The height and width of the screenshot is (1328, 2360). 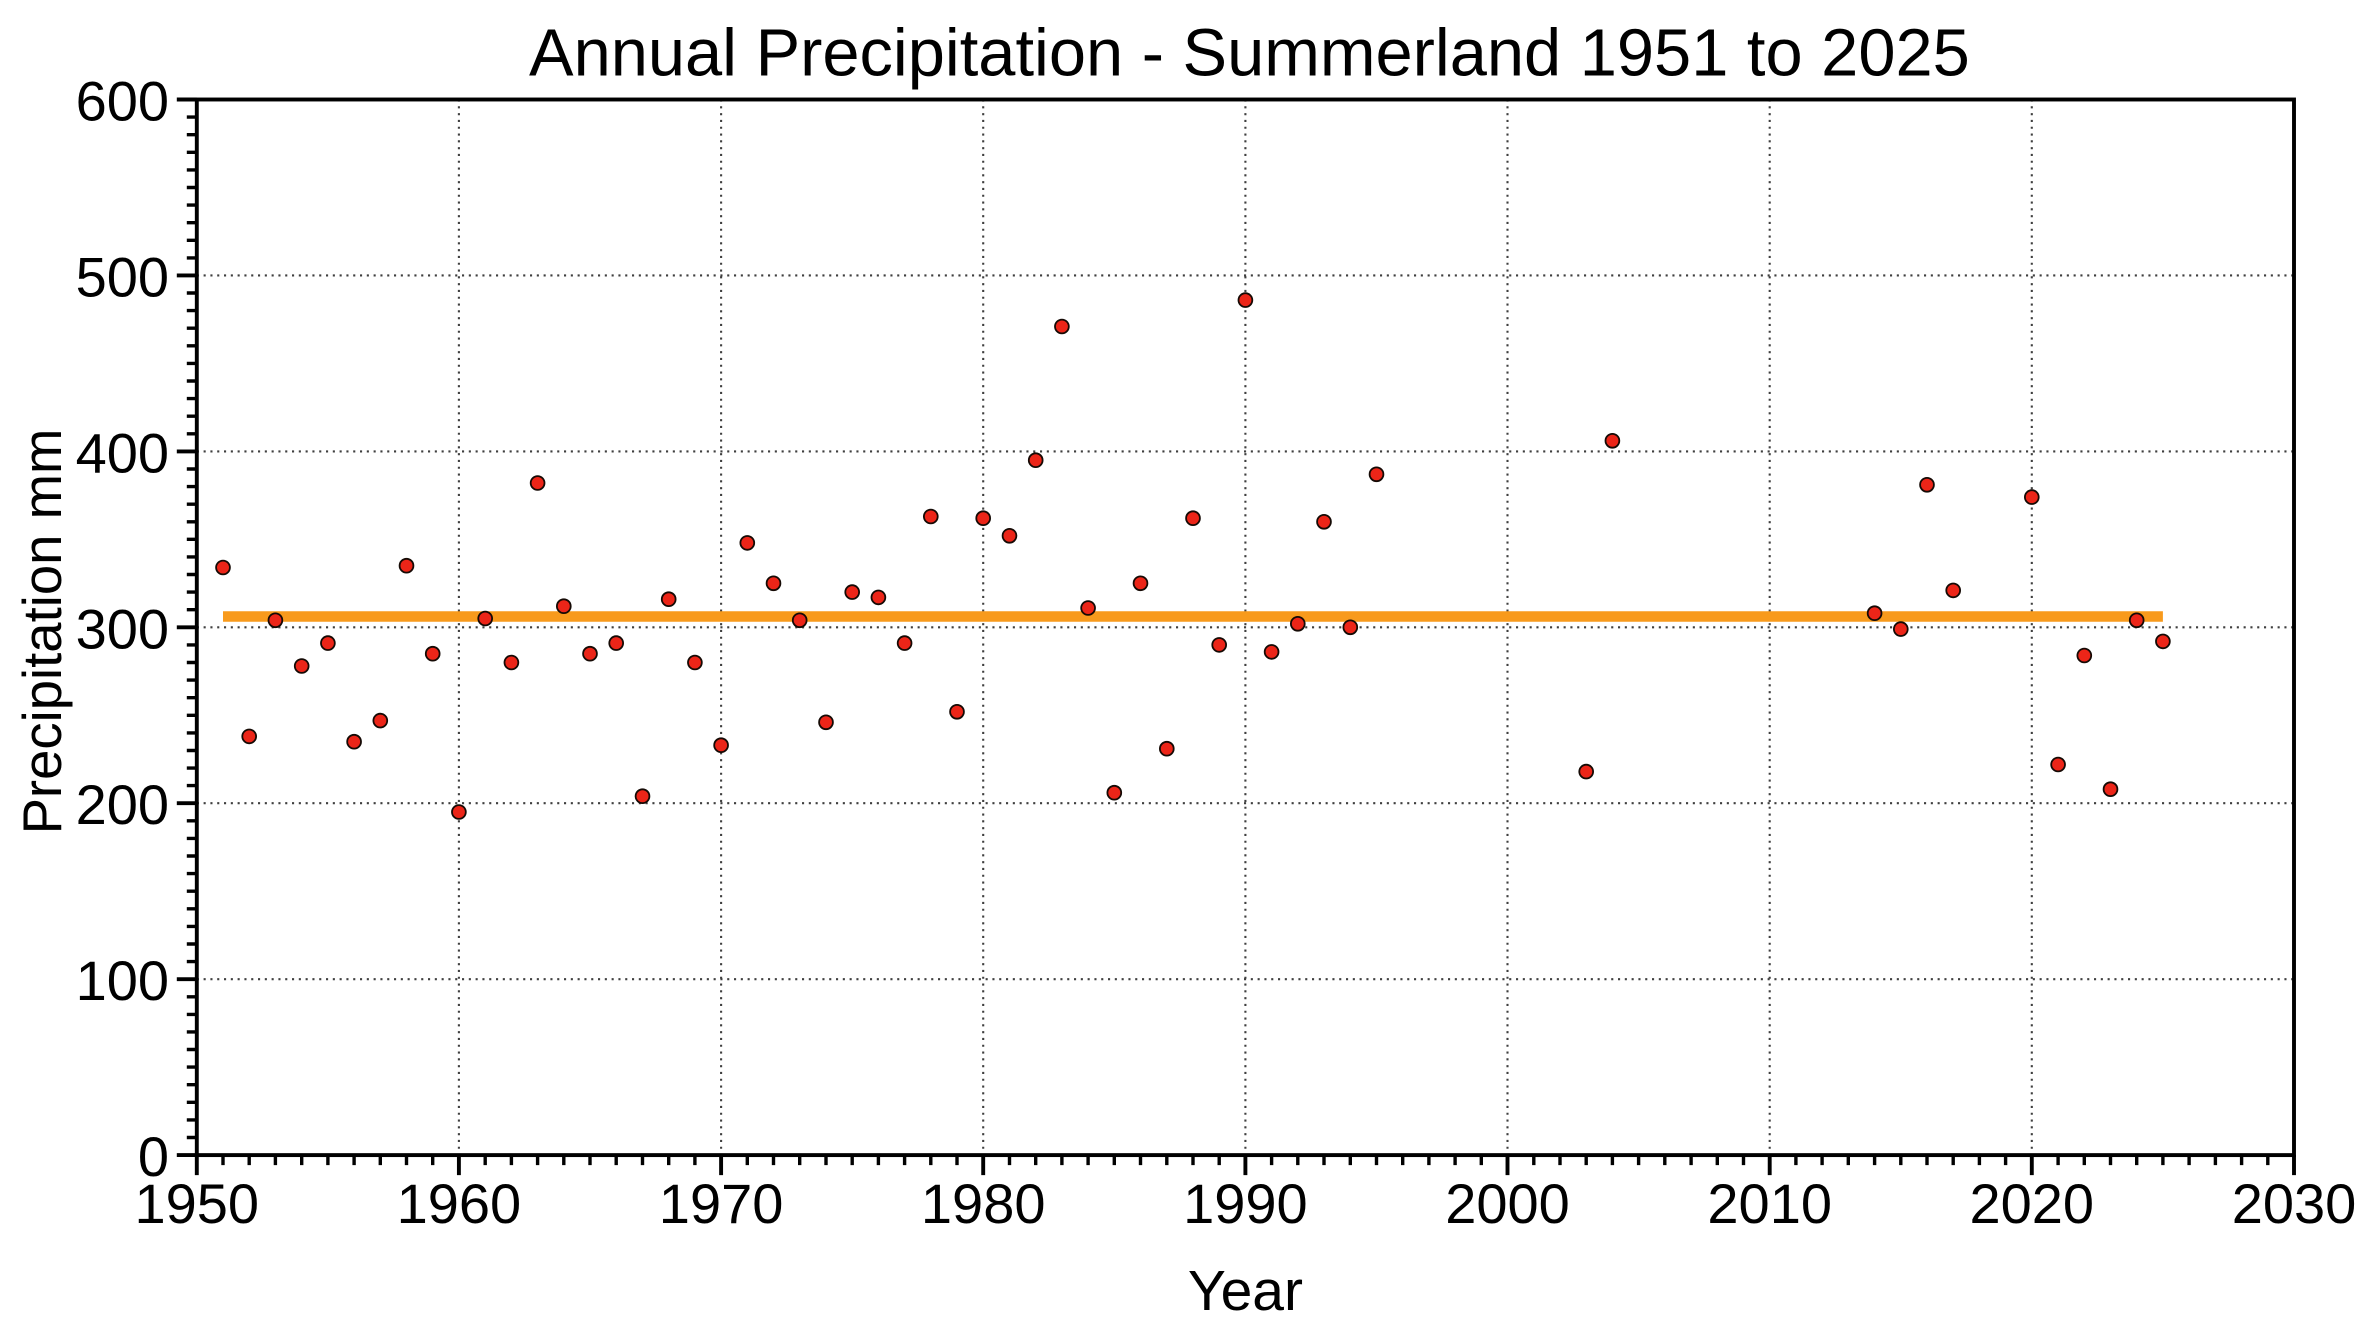 What do you see at coordinates (459, 1203) in the screenshot?
I see `svg-text: 1960` at bounding box center [459, 1203].